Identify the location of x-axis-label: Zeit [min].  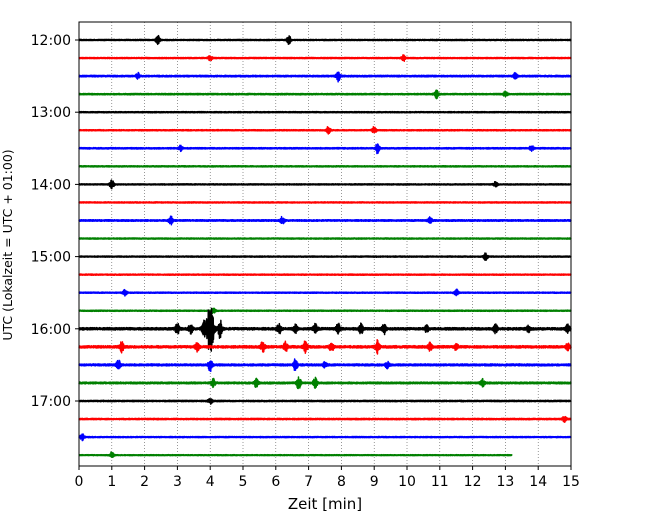
(325, 504).